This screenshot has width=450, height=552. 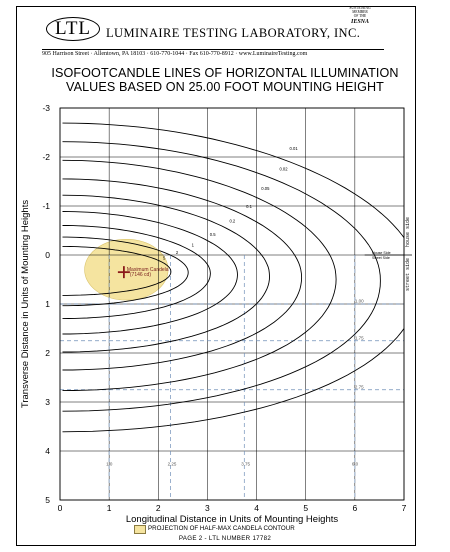 I want to click on x-tick-label: 2, so click(x=158, y=508).